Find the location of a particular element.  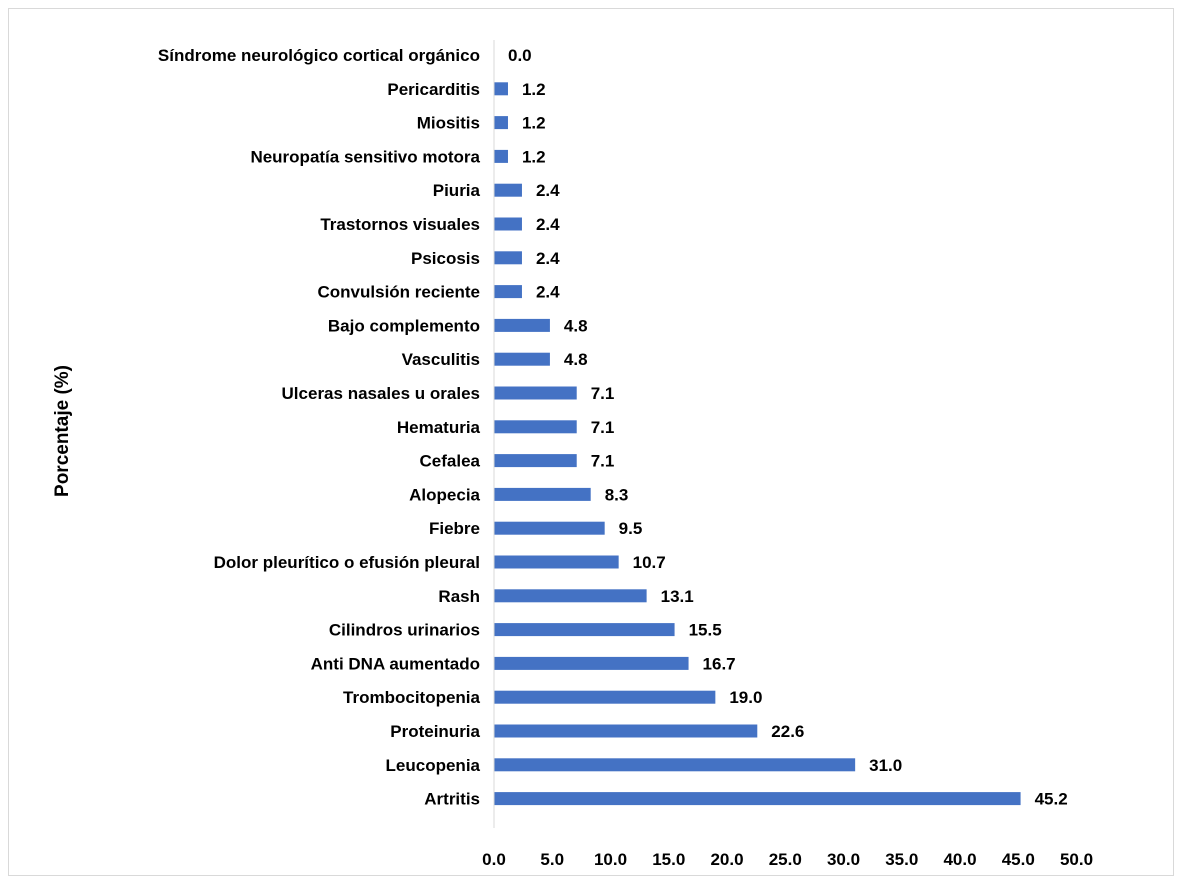

category-label: Hematuria is located at coordinates (439, 427).